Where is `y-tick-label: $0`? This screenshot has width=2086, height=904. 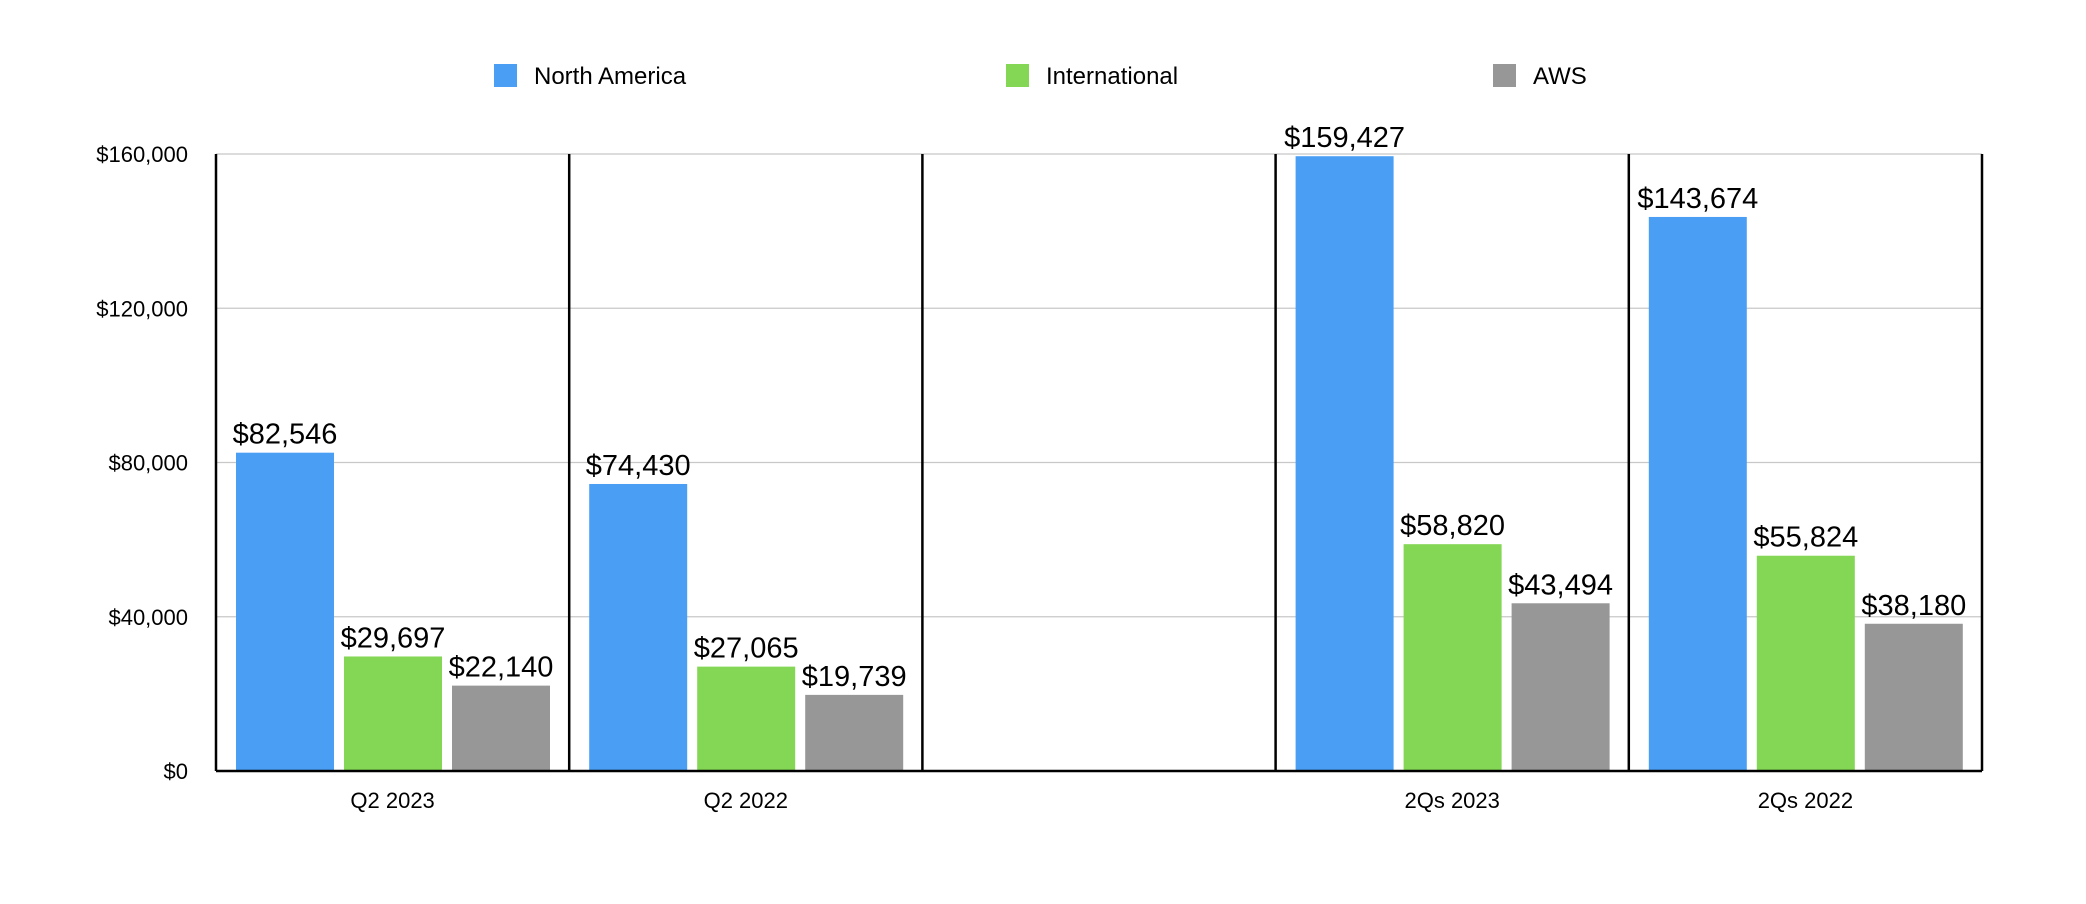
y-tick-label: $0 is located at coordinates (176, 771).